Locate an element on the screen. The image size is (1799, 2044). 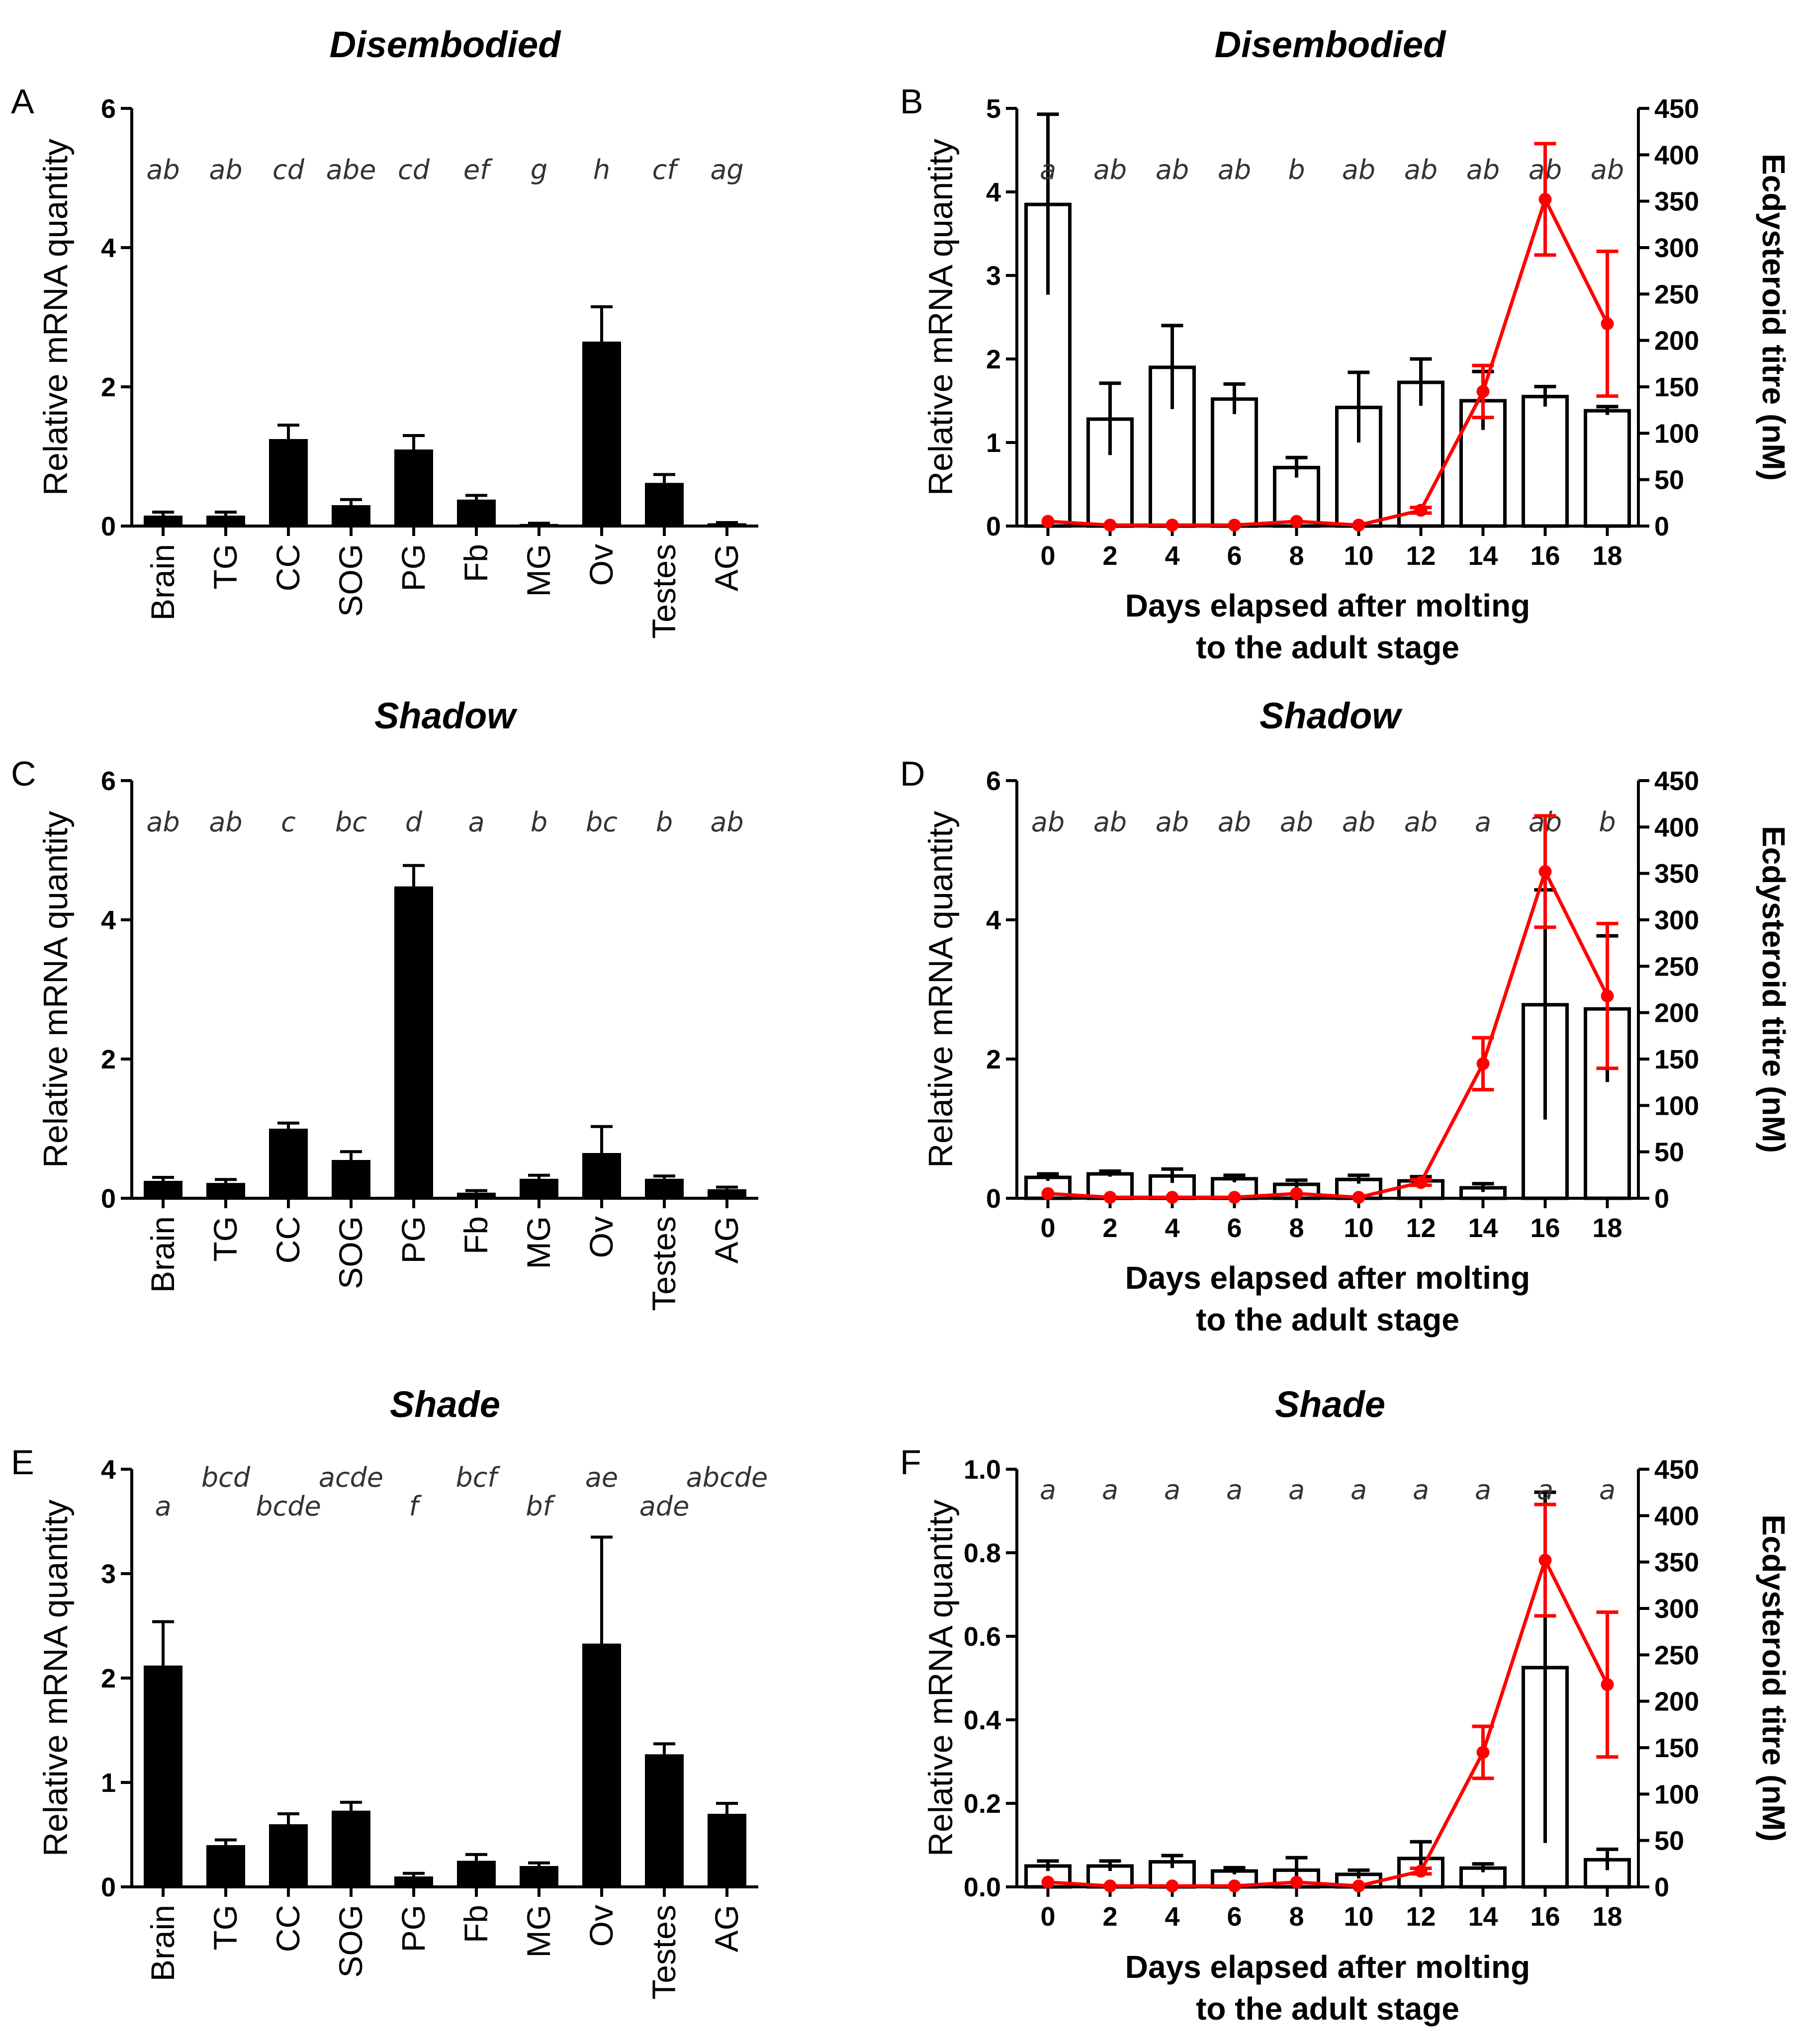
panel-d-y2-tick-label: 0 is located at coordinates (1661, 1199).